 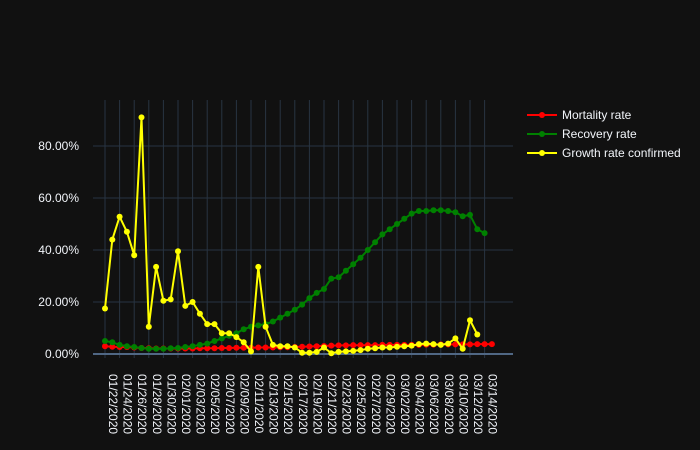 What do you see at coordinates (604, 153) in the screenshot?
I see `legend-item: Growth rate confirmed` at bounding box center [604, 153].